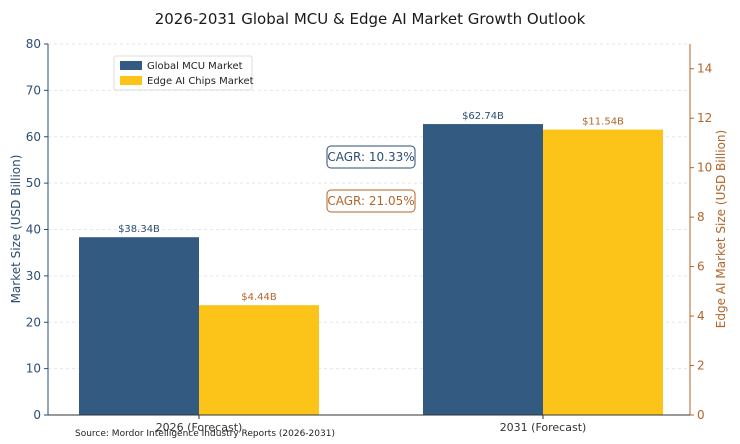 Image resolution: width=740 pixels, height=444 pixels. I want to click on left-tick-label: 40, so click(33, 230).